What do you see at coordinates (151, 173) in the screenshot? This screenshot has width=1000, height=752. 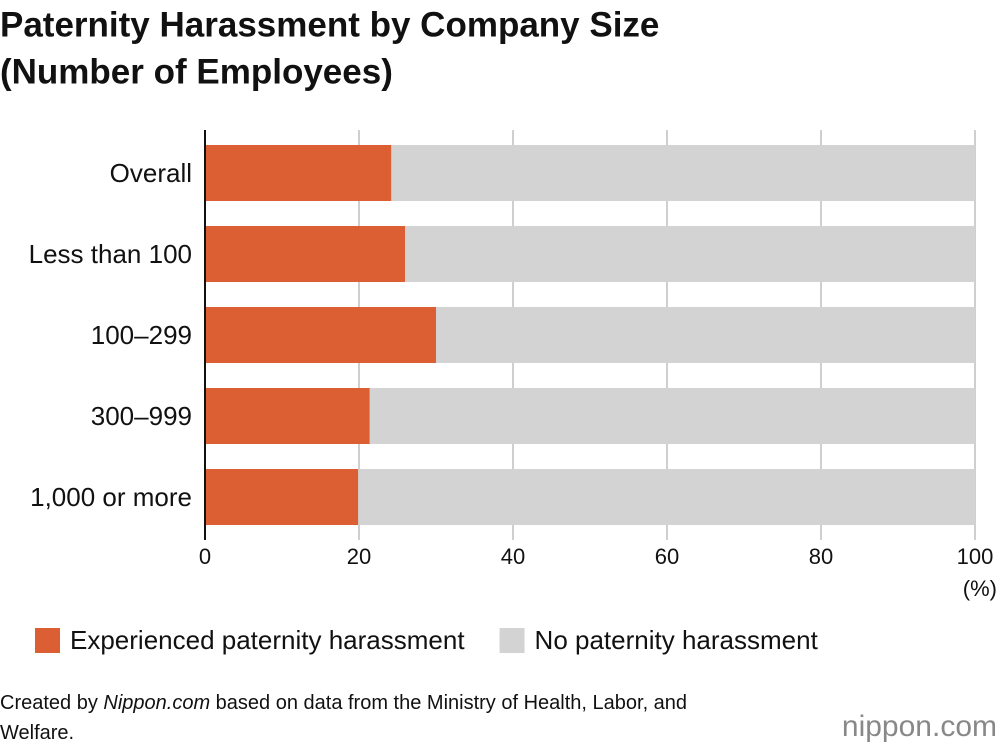 I see `y-tick-label: Overall` at bounding box center [151, 173].